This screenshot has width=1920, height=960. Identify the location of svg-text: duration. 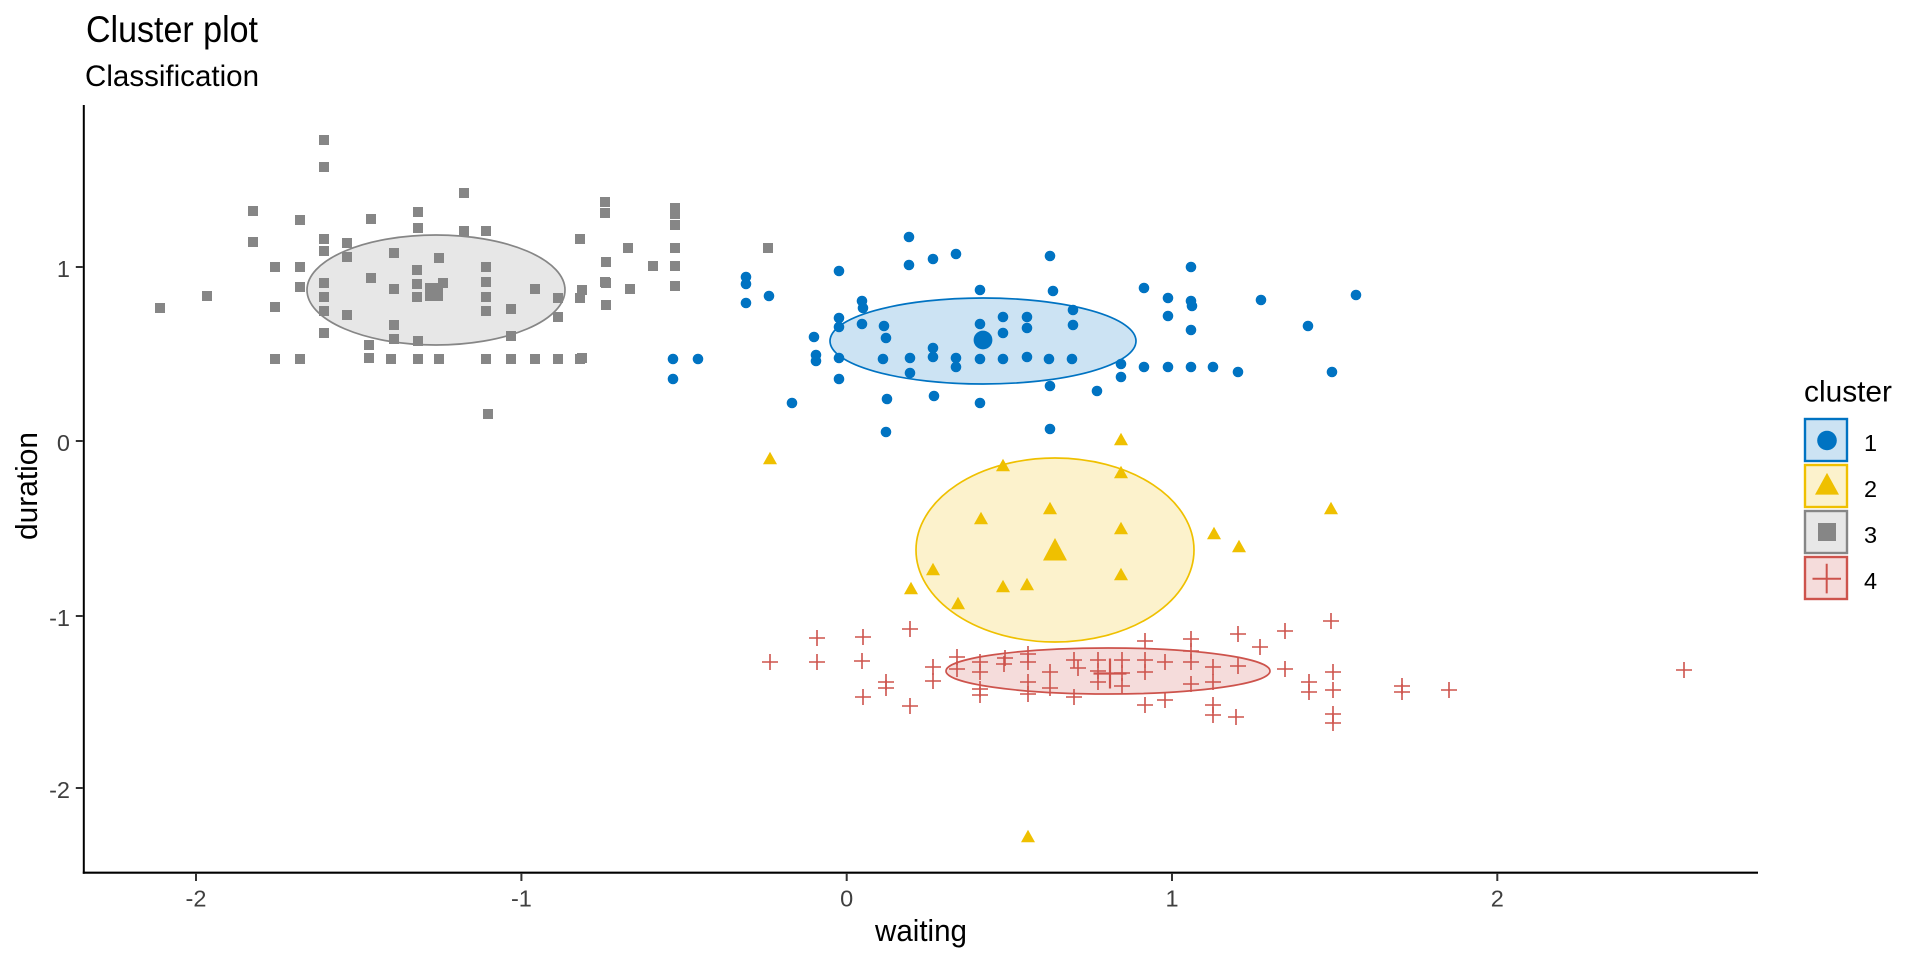
(26, 486).